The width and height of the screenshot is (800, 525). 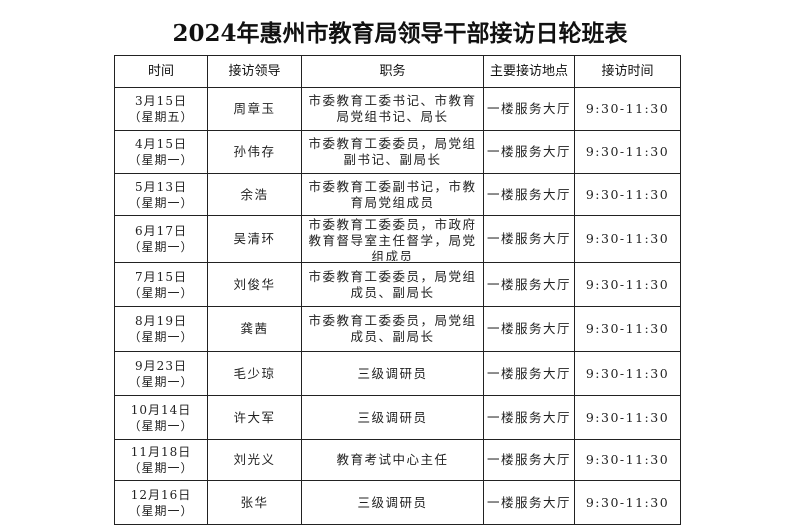 What do you see at coordinates (161, 276) in the screenshot?
I see `date: 7月15日` at bounding box center [161, 276].